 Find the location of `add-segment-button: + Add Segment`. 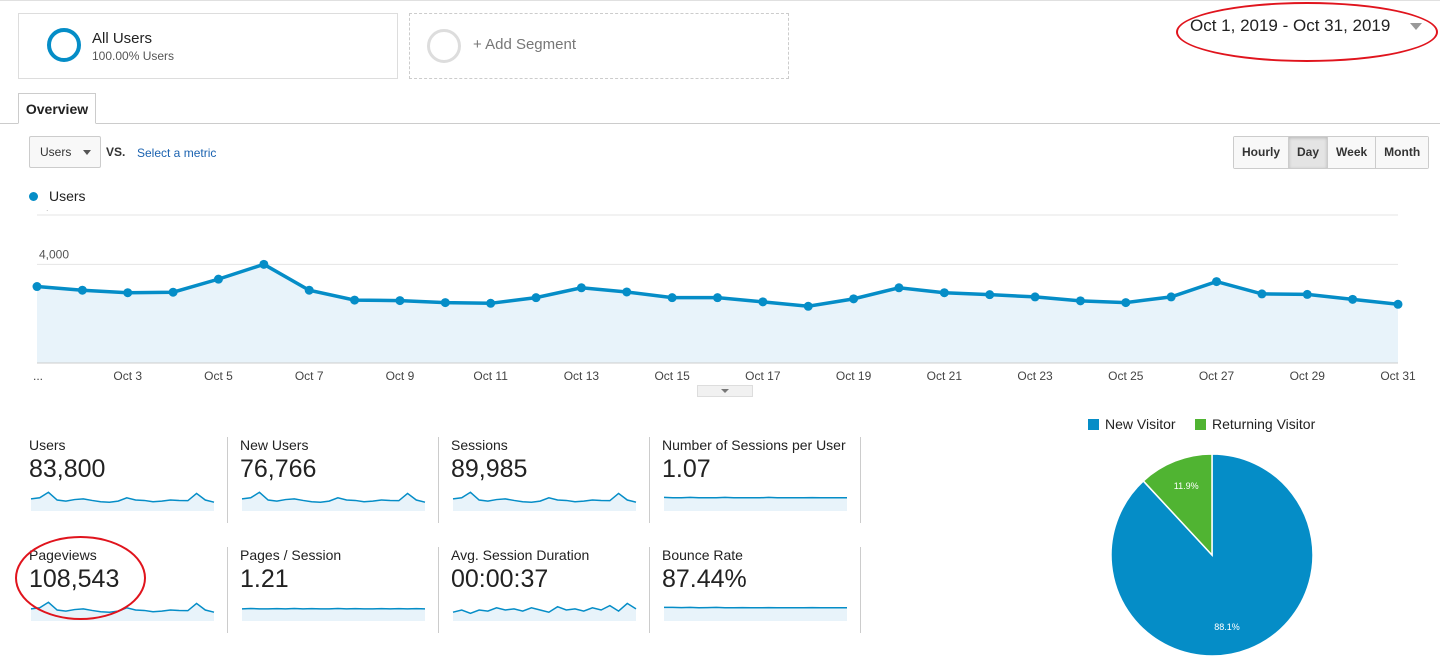

add-segment-button: + Add Segment is located at coordinates (599, 46).